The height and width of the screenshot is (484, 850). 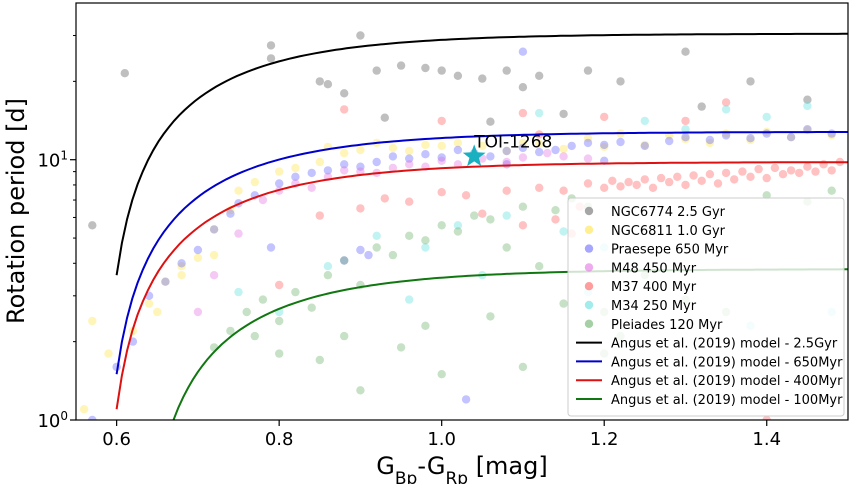 What do you see at coordinates (116, 439) in the screenshot?
I see `x-tick-label: 0.6` at bounding box center [116, 439].